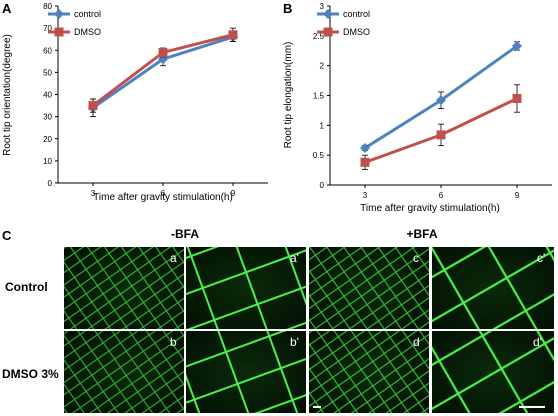 This screenshot has height=416, width=558. What do you see at coordinates (47, 72) in the screenshot?
I see `y-tick-label: 50` at bounding box center [47, 72].